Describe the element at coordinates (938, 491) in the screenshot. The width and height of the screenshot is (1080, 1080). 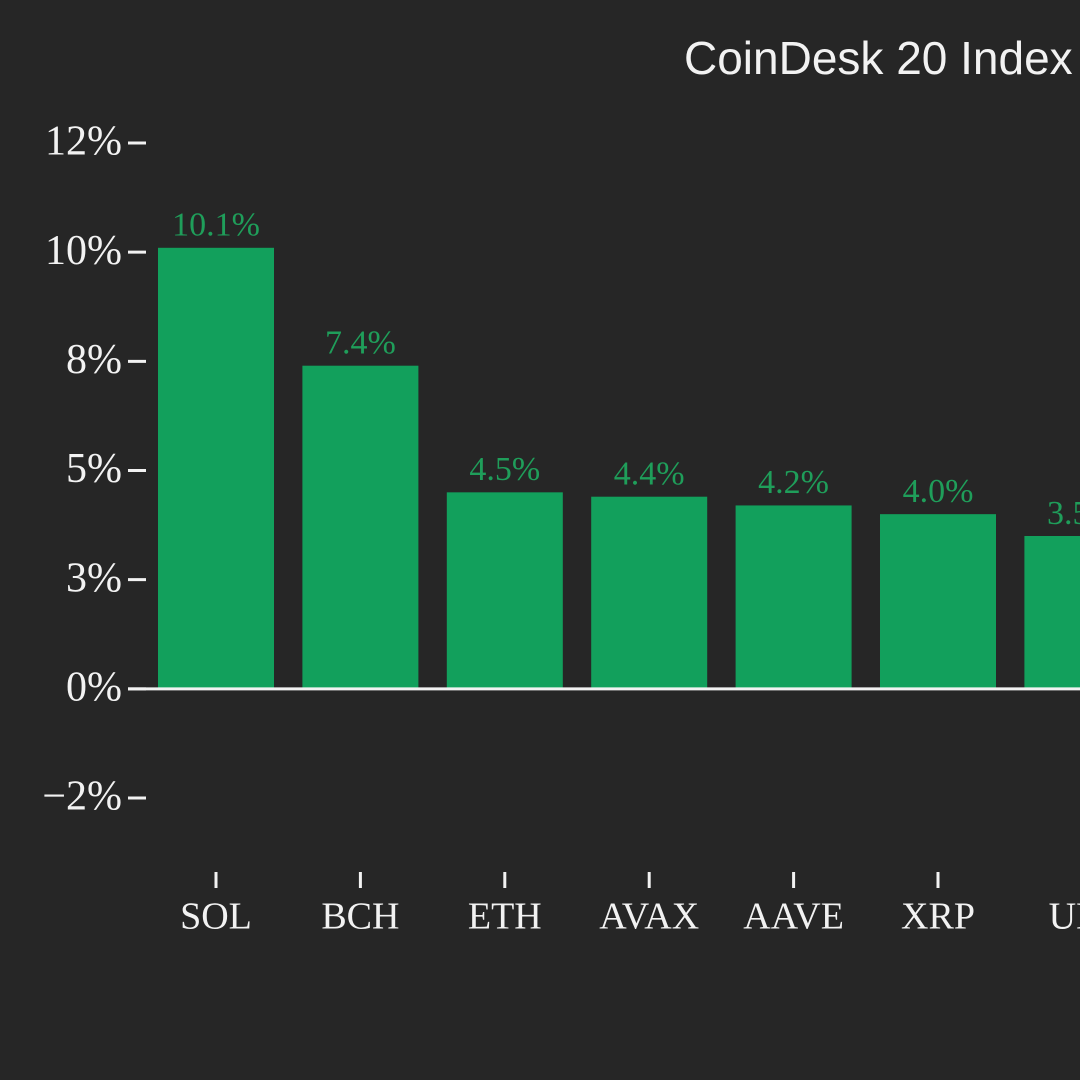
I see `value-label: 4.0%` at that location.